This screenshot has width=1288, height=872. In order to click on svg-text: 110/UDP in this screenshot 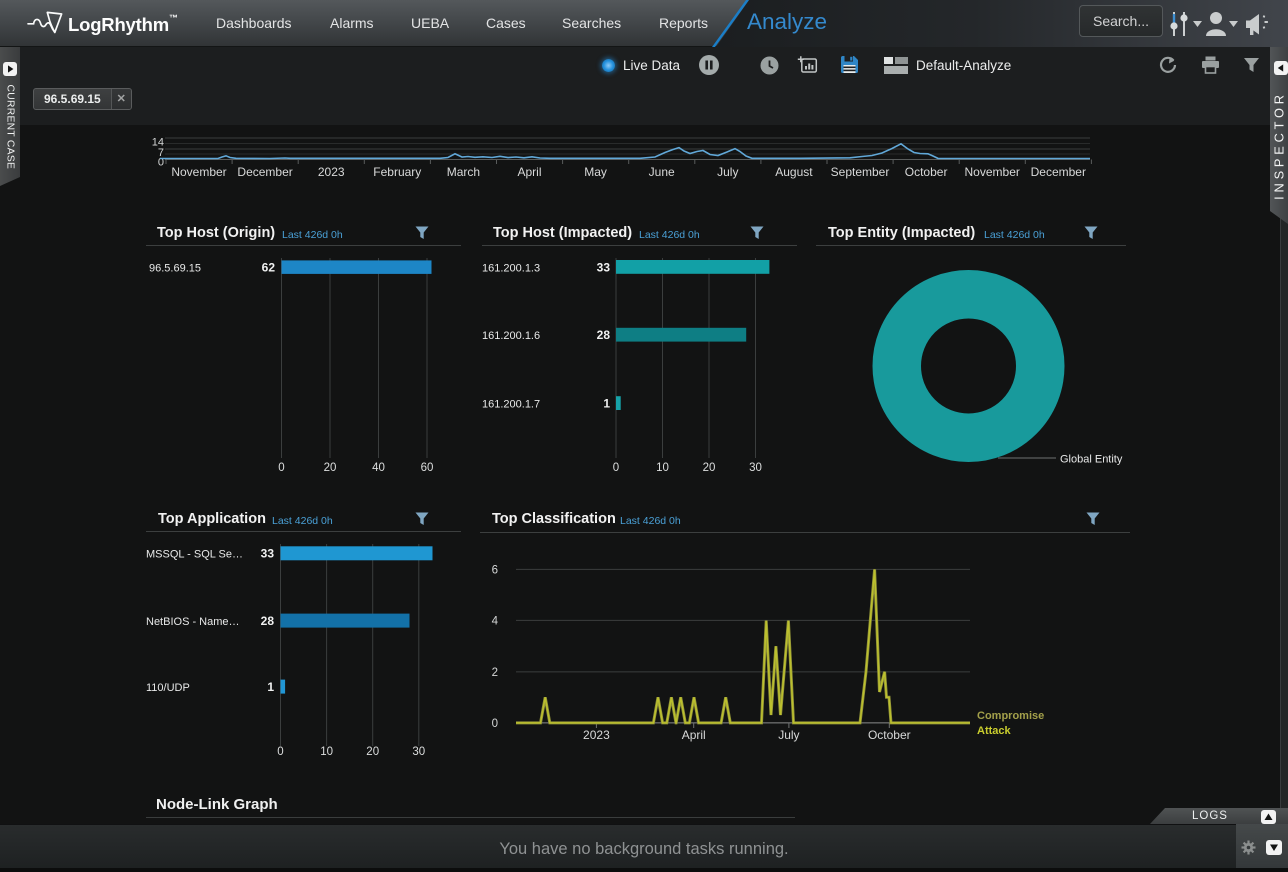, I will do `click(168, 688)`.